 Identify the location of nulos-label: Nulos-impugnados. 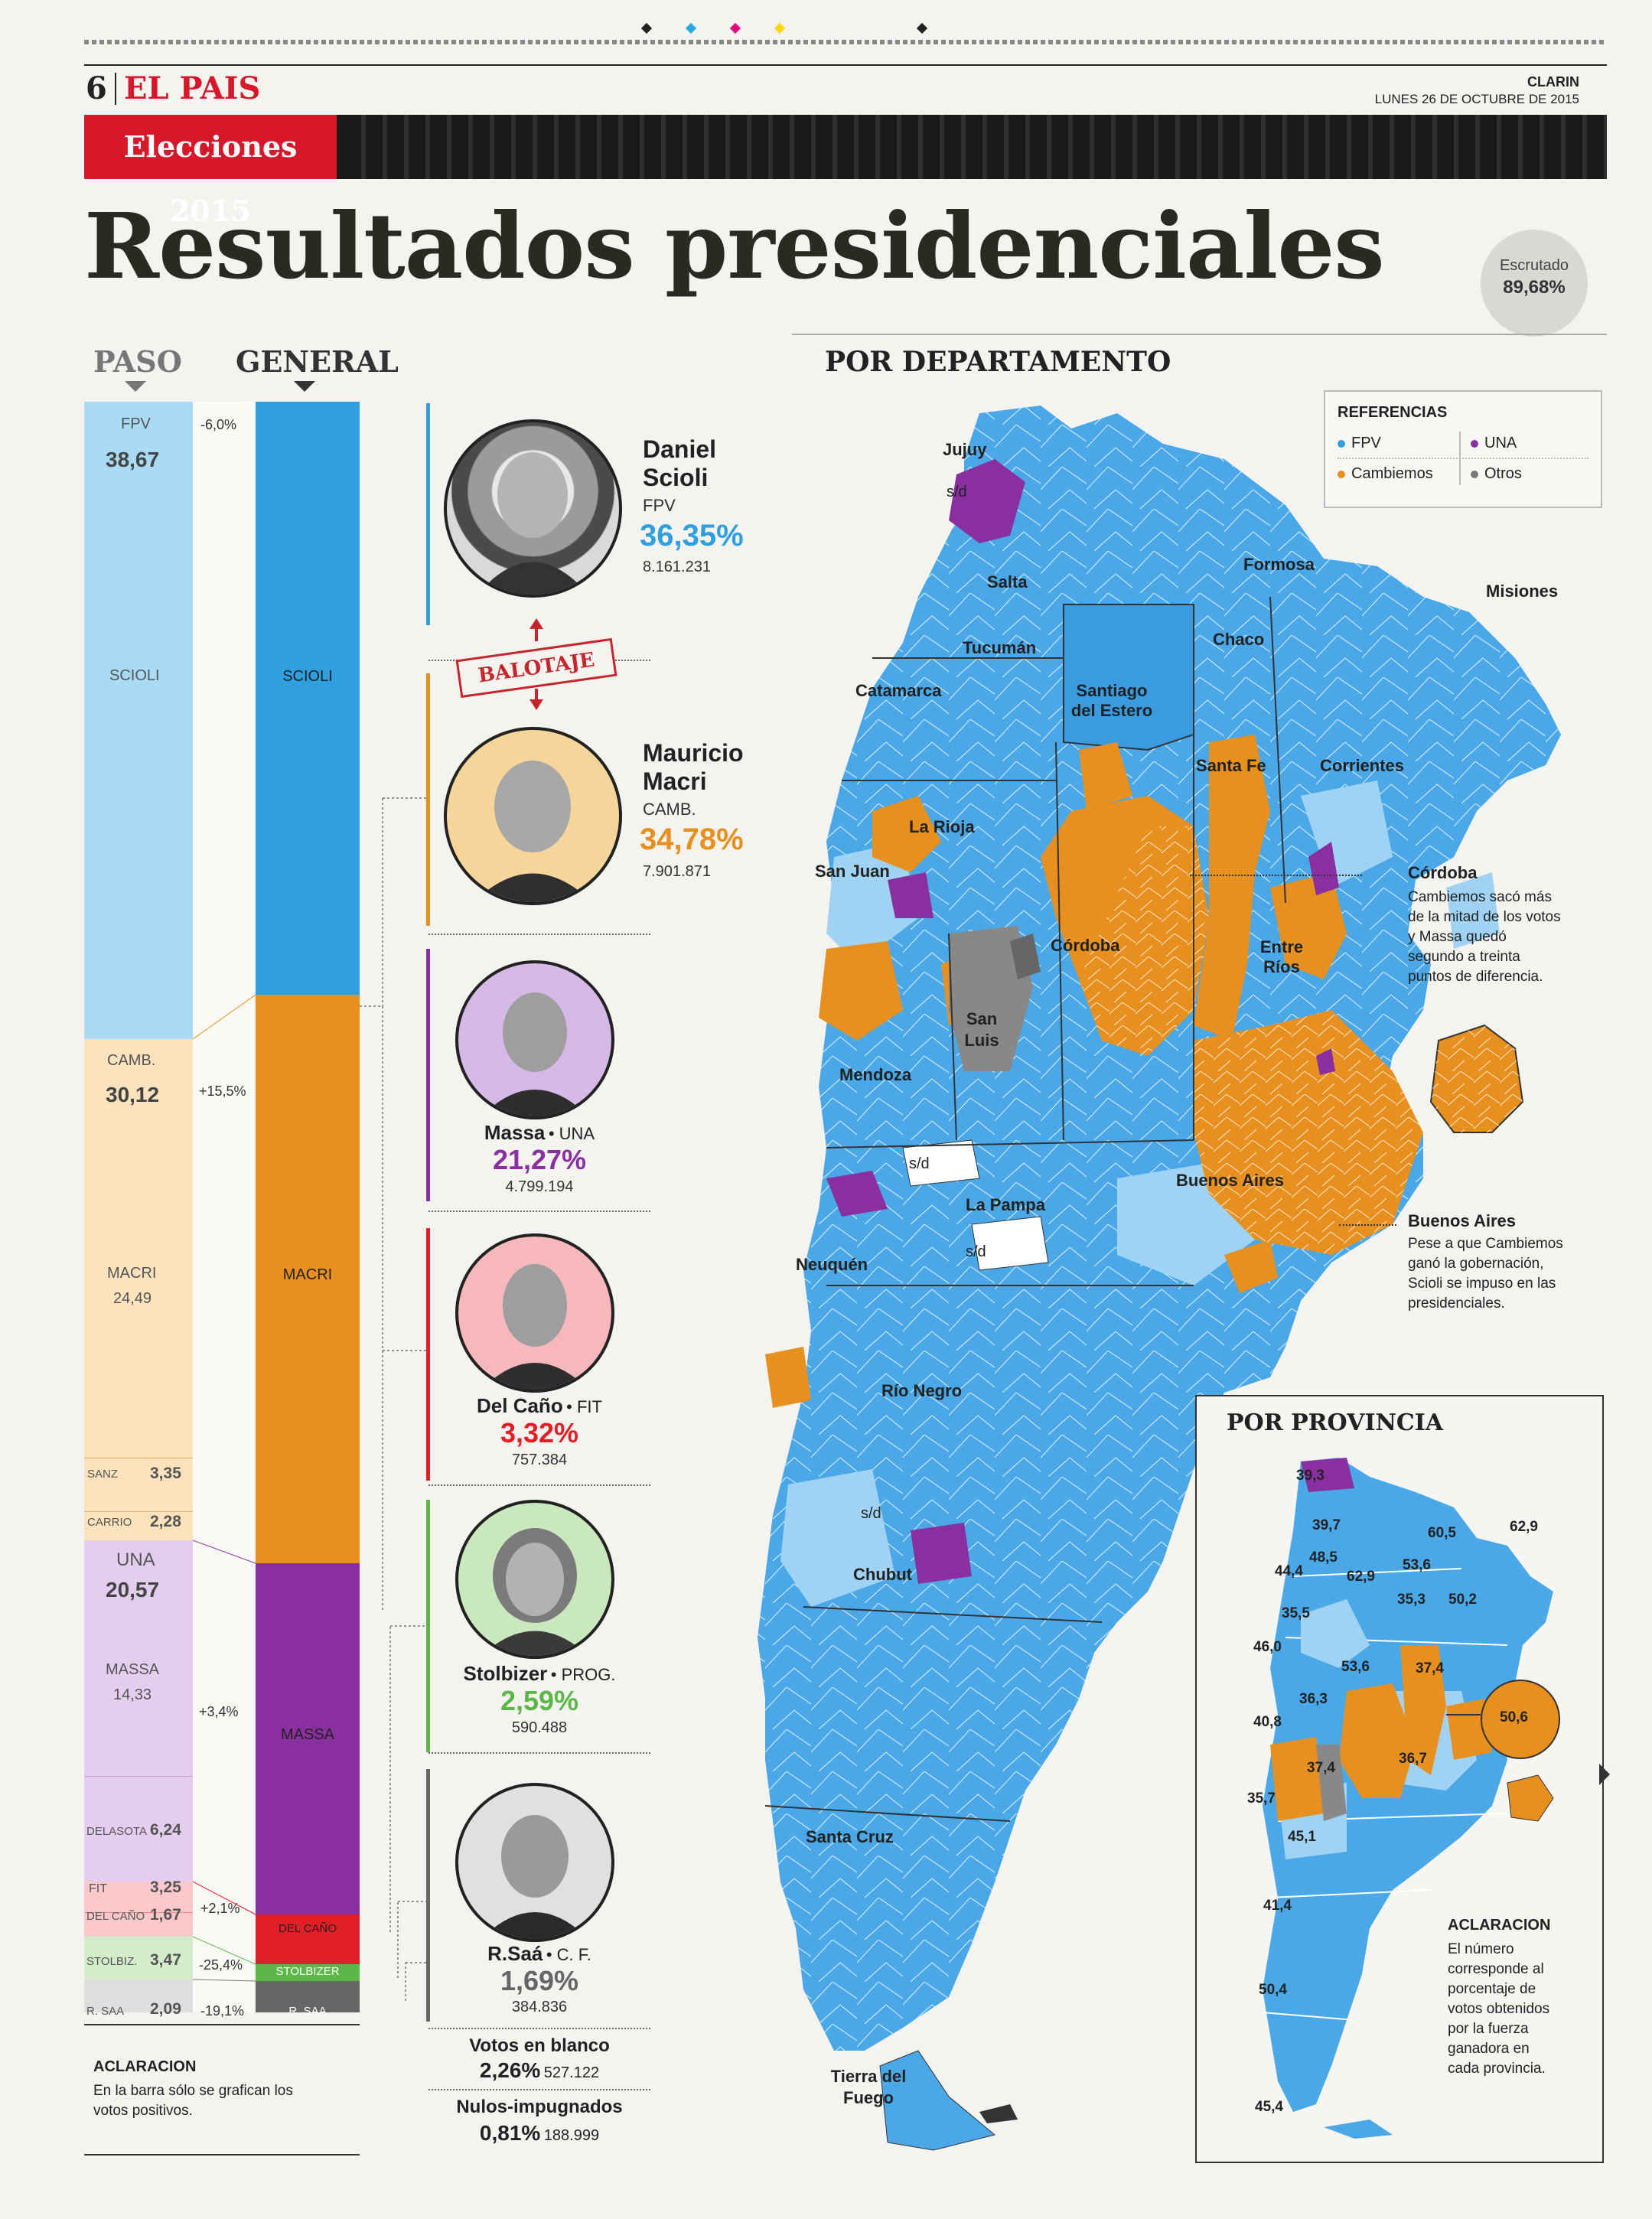
(539, 2107).